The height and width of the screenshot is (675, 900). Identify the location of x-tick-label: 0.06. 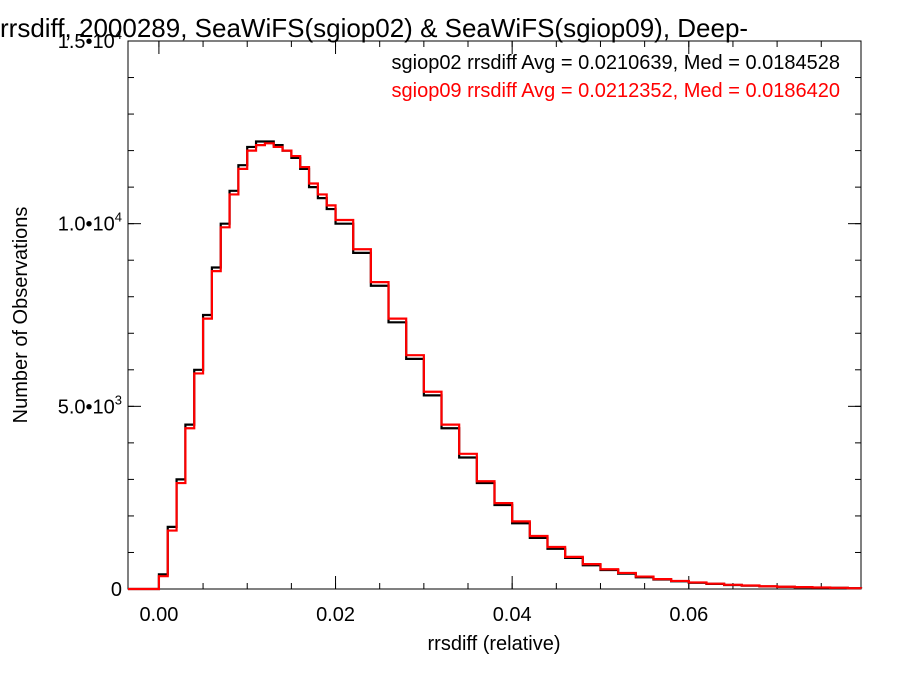
(688, 615).